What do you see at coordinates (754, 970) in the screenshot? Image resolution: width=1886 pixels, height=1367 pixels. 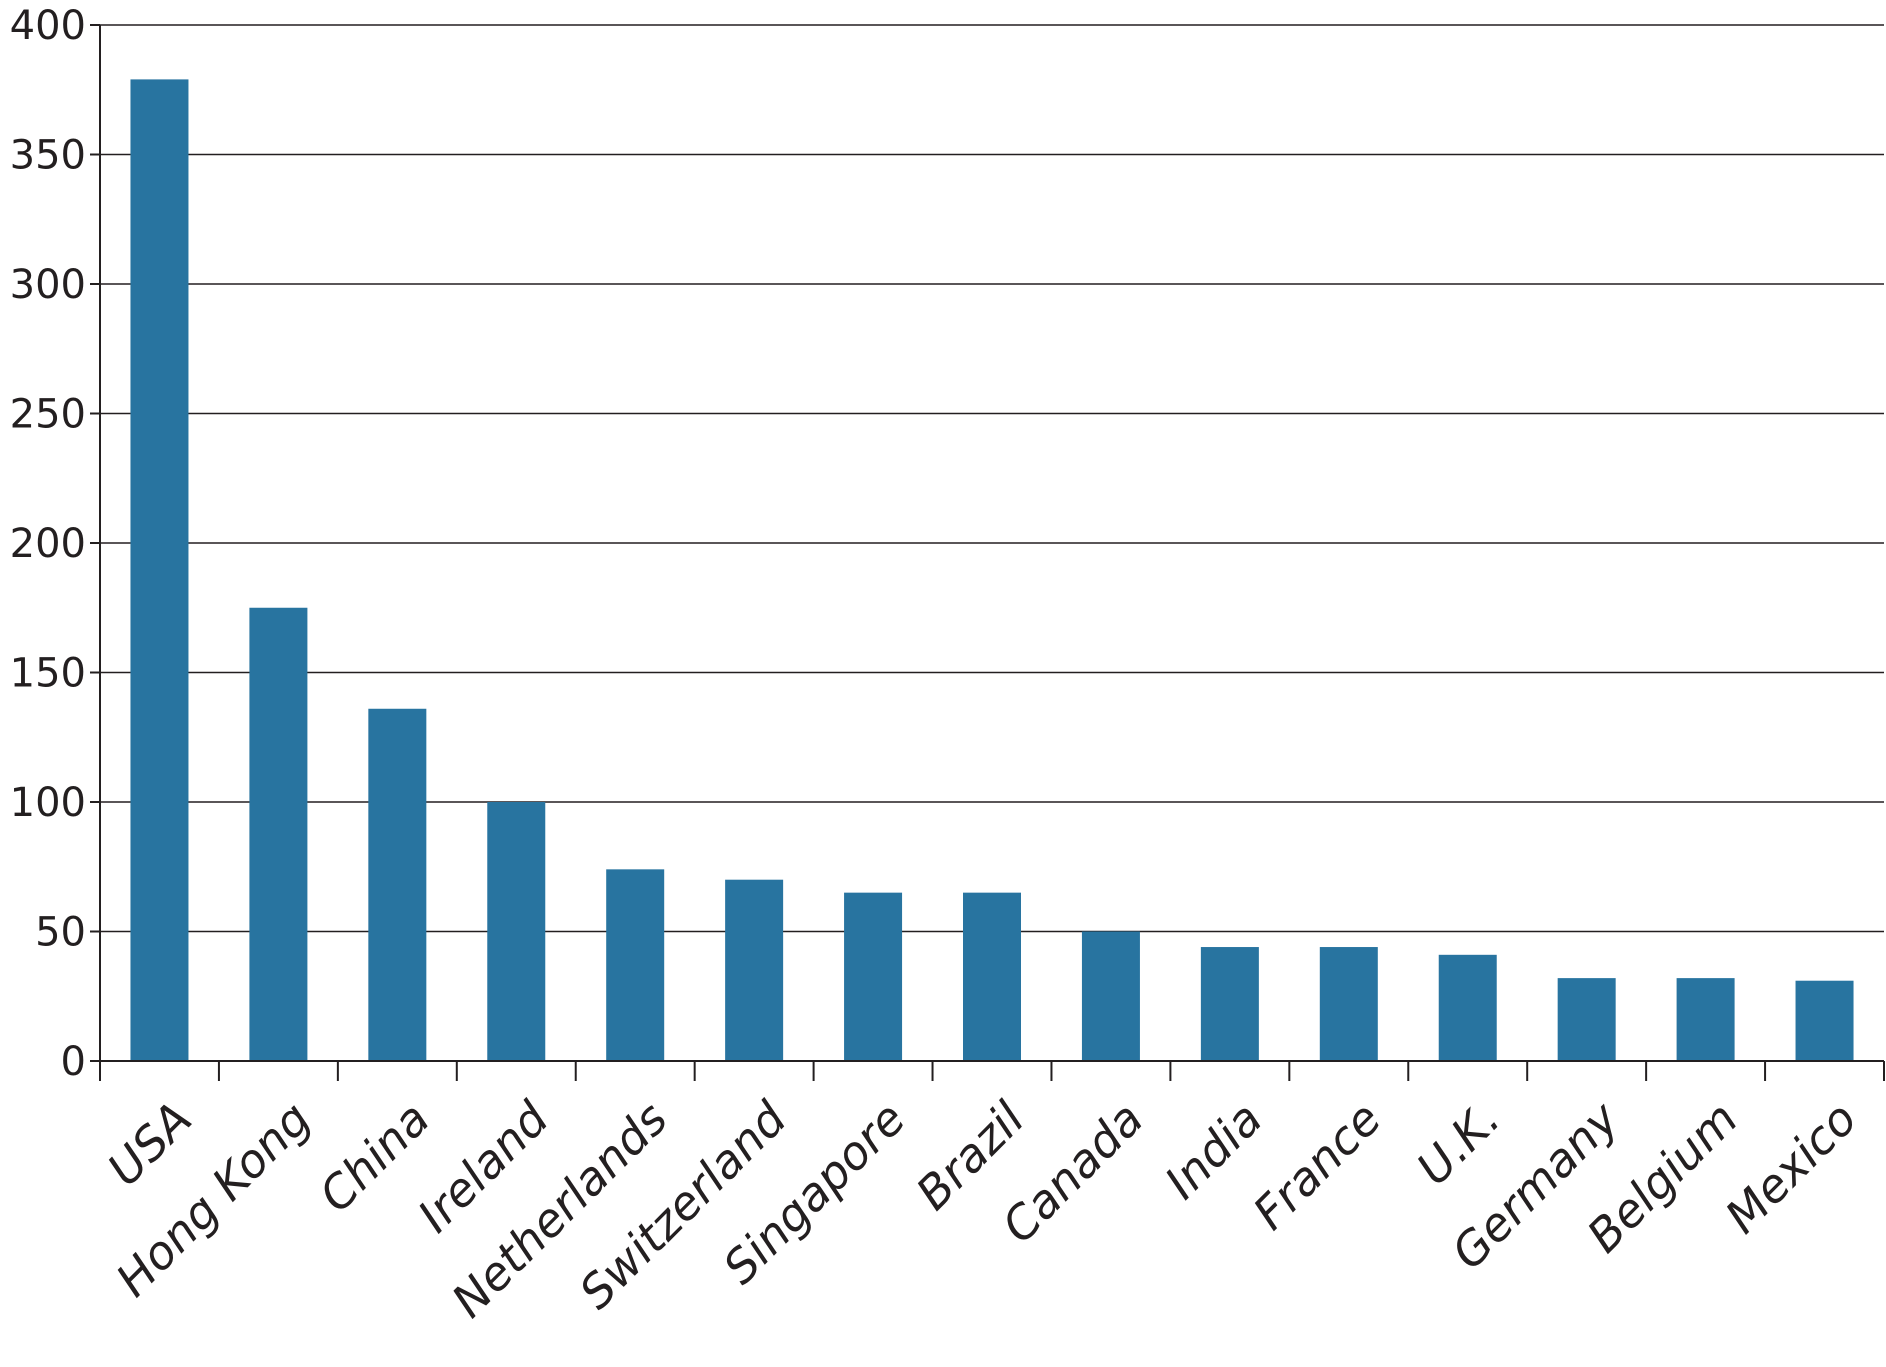 I see `bar-switzerland` at bounding box center [754, 970].